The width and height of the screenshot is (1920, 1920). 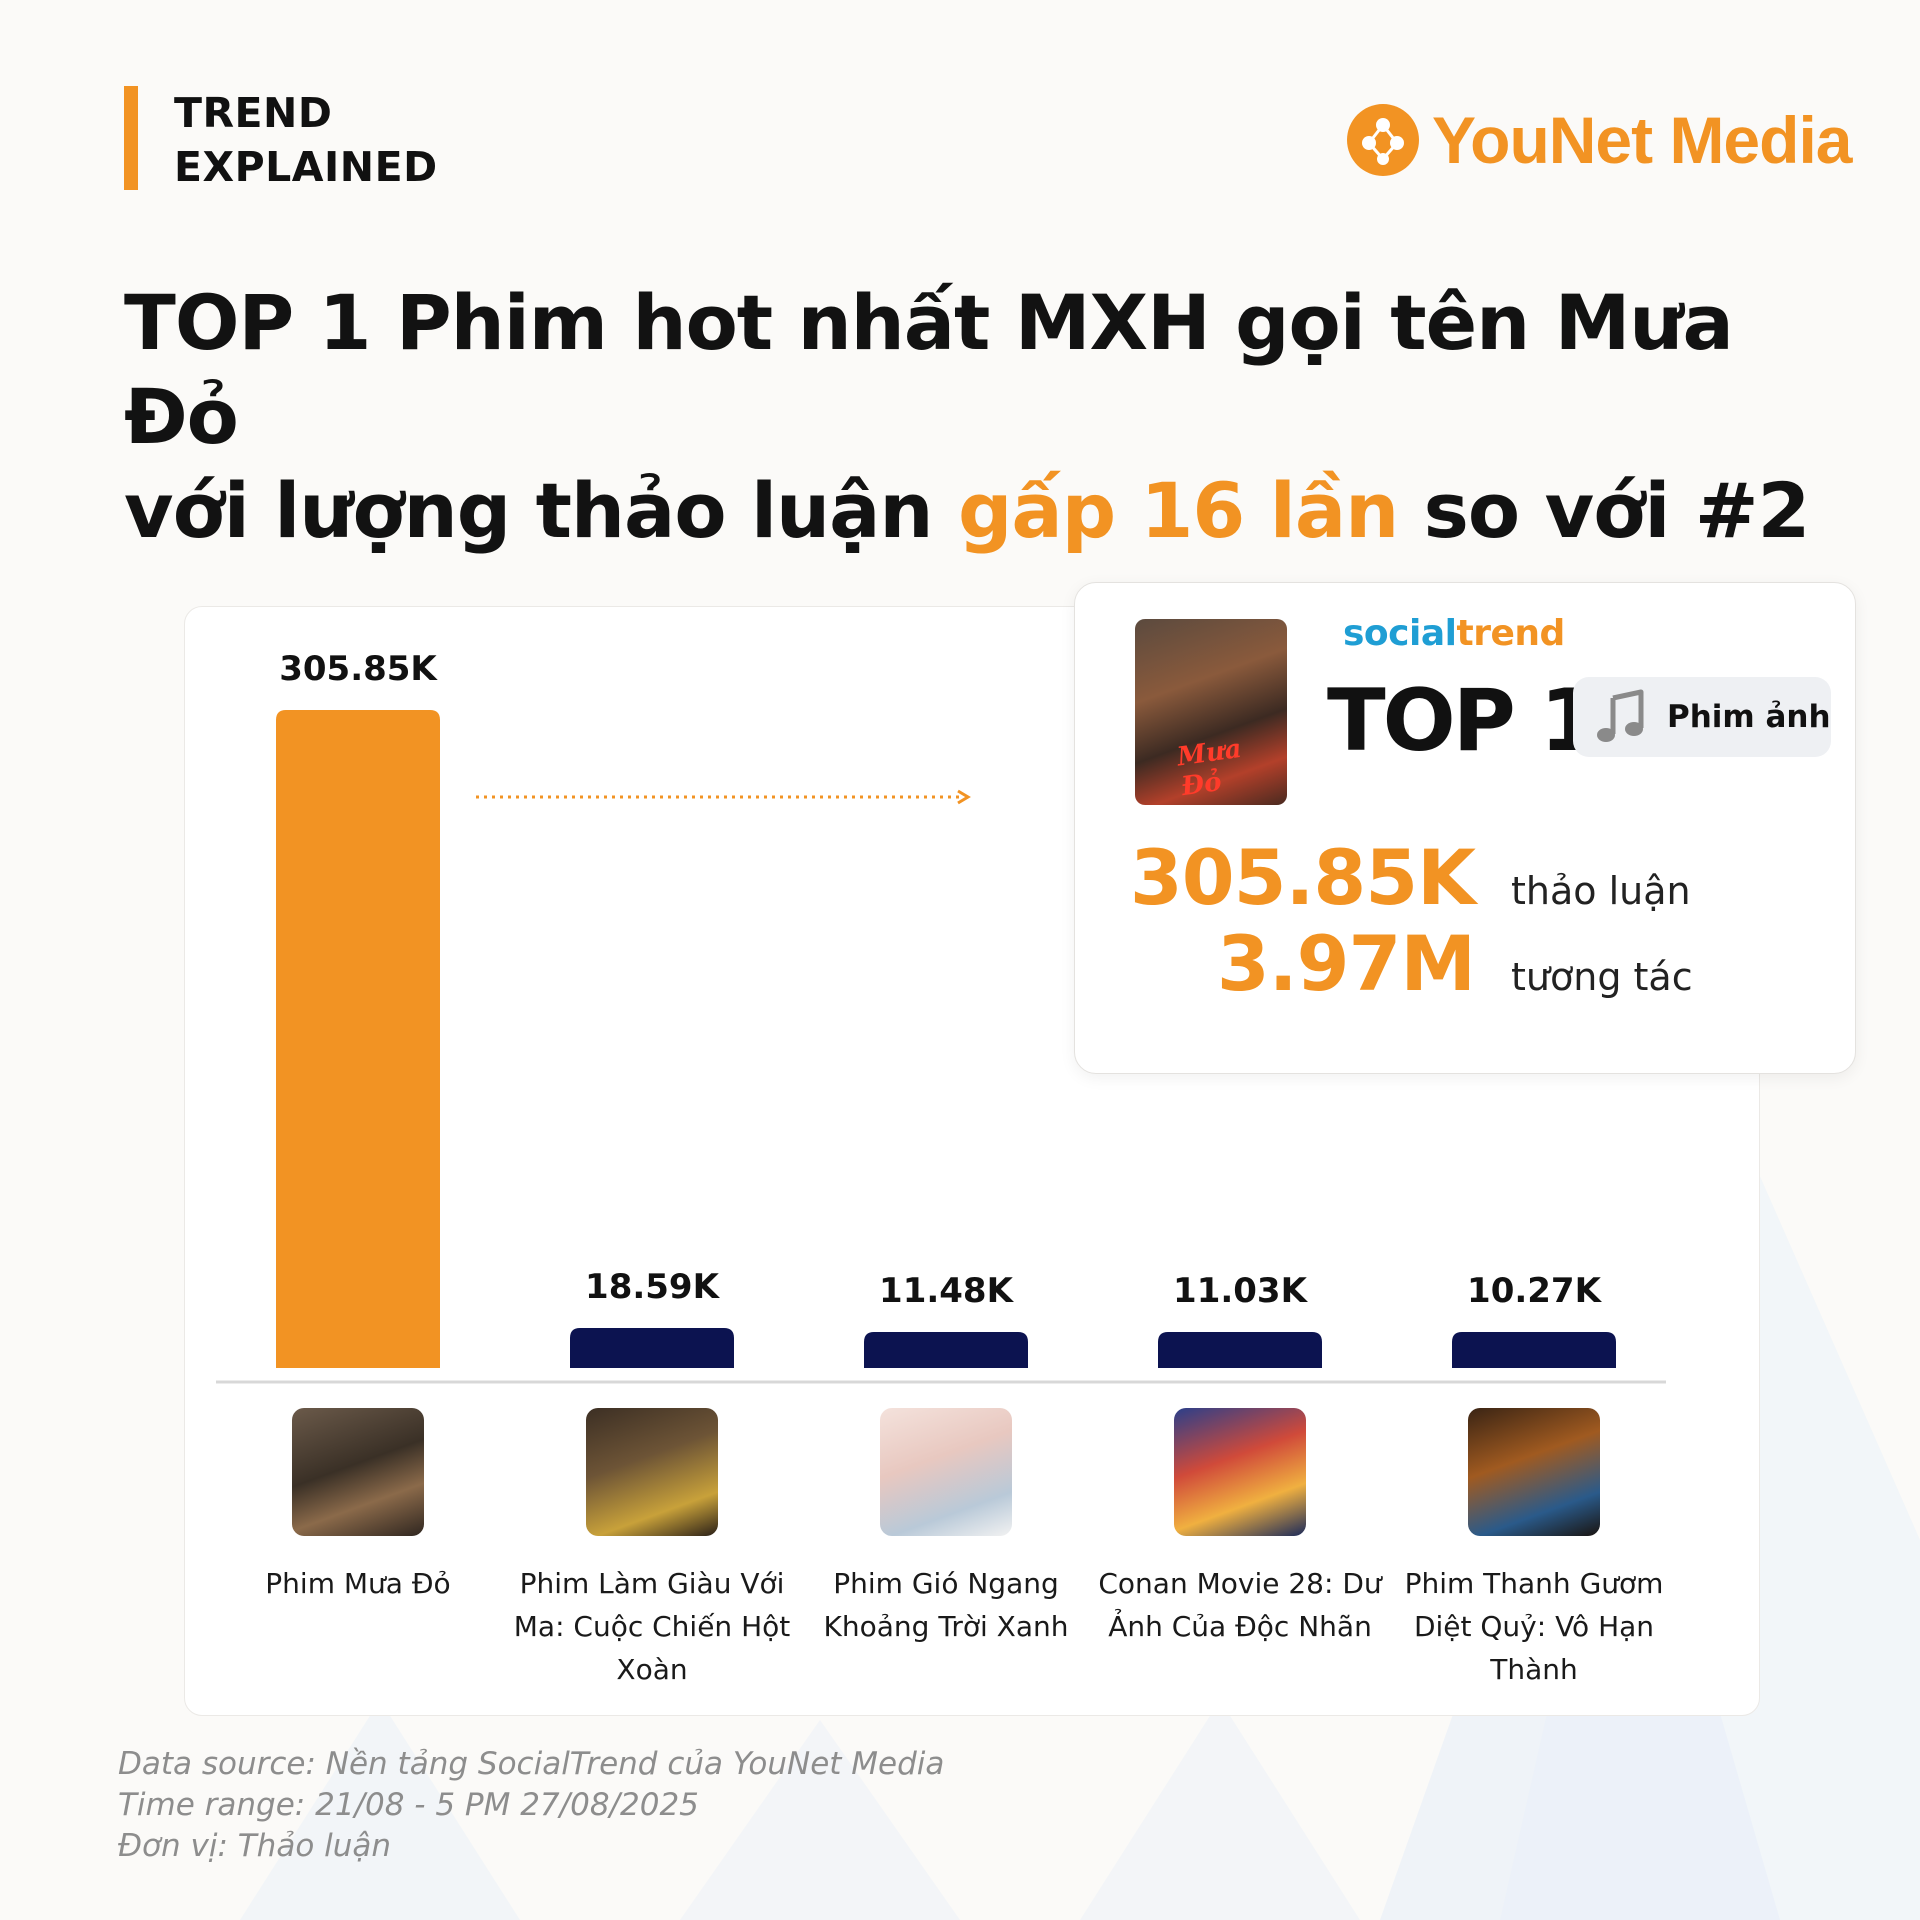 What do you see at coordinates (1510, 633) in the screenshot?
I see `brand-trend: trend` at bounding box center [1510, 633].